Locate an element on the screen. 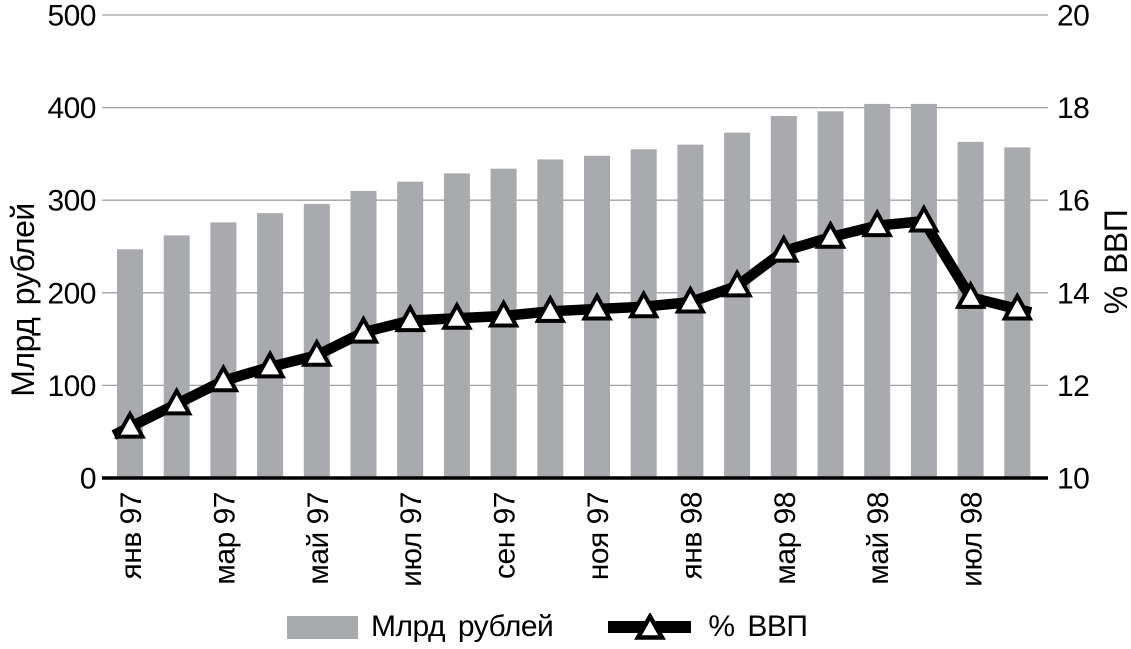  legend-bar-swatch is located at coordinates (322, 627).